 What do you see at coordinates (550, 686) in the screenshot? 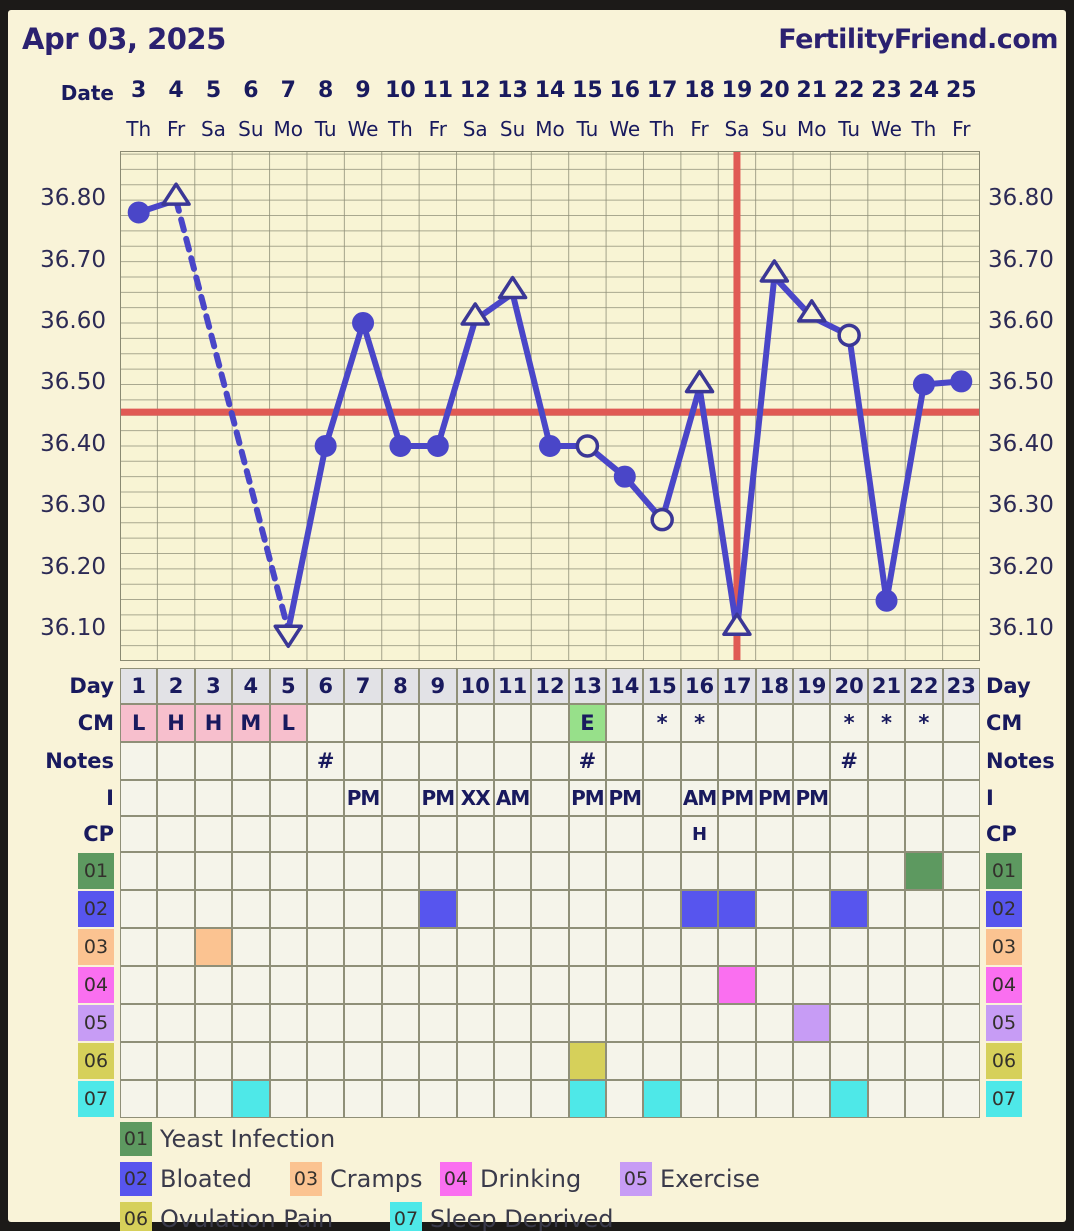
I see `grid-cell-day: 12` at bounding box center [550, 686].